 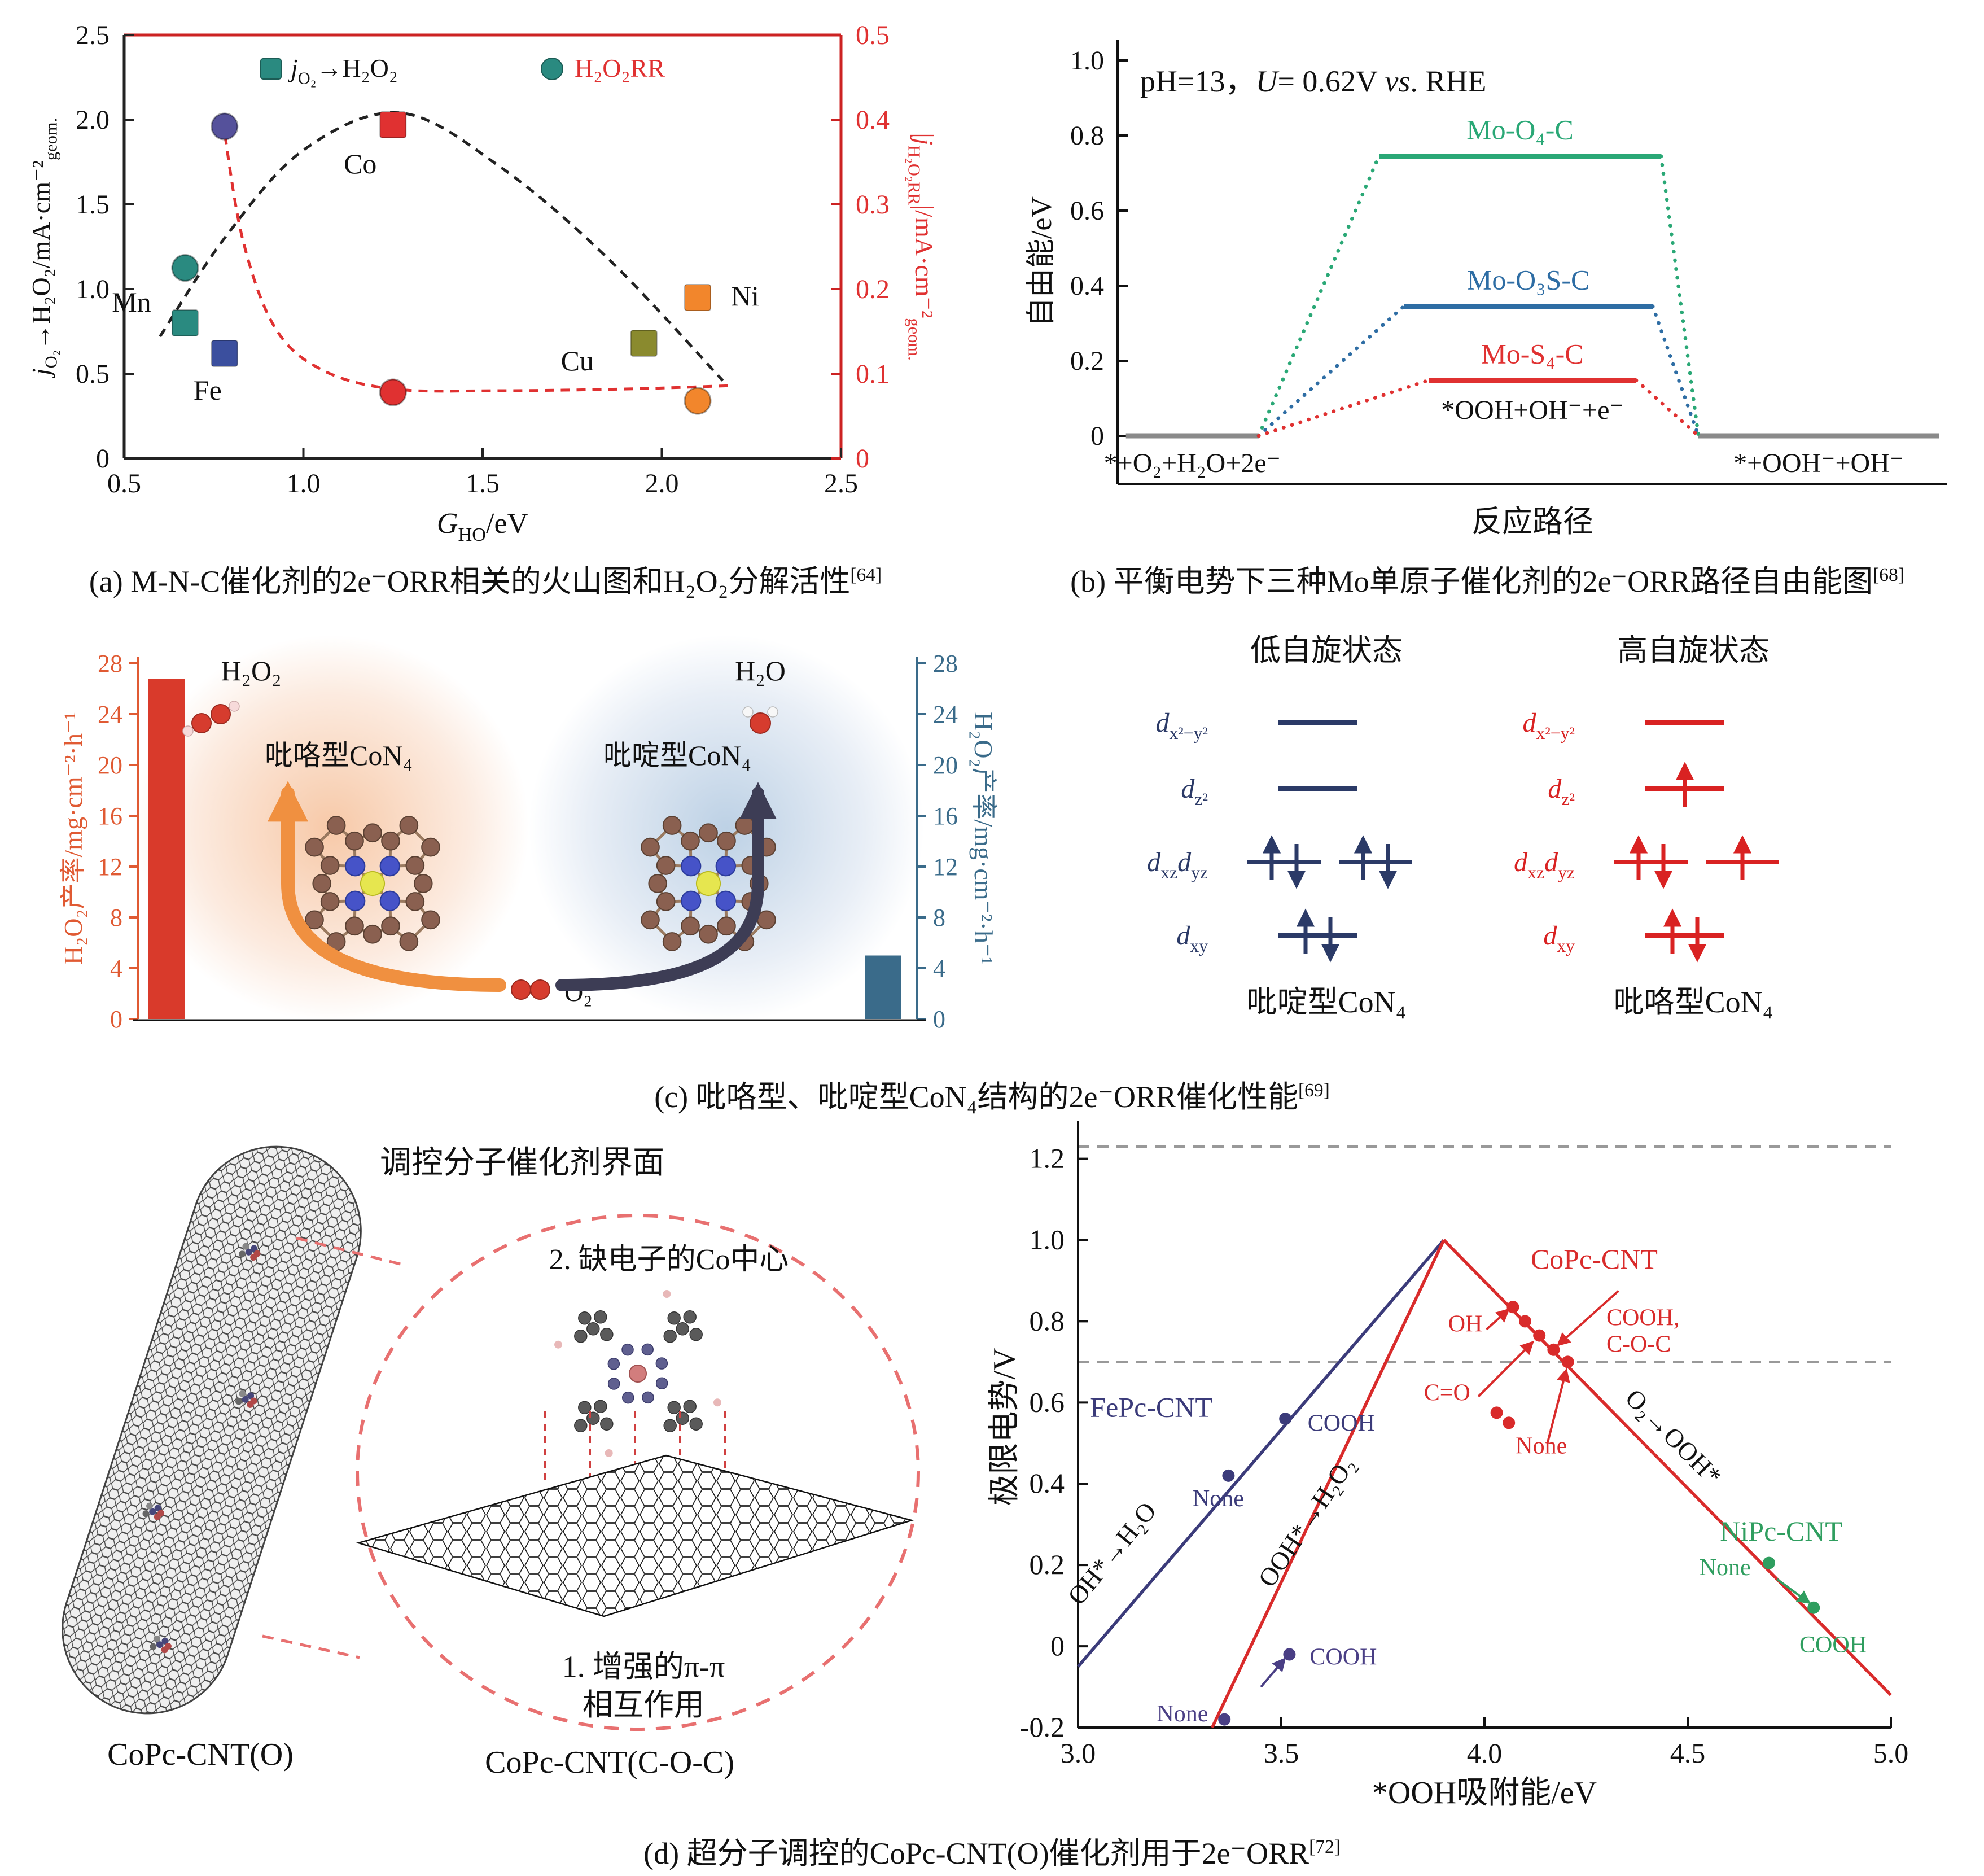 I want to click on svg-text: 8, so click(x=116, y=918).